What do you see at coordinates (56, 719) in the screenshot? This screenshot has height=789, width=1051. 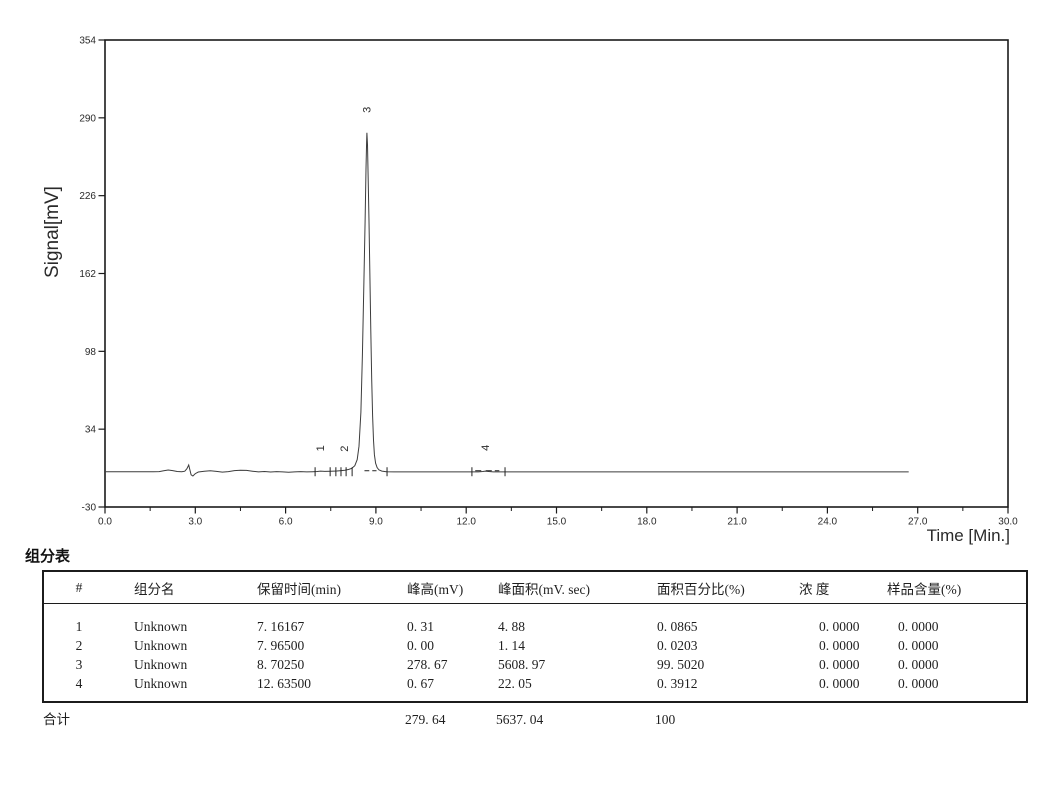 I see `total-cell: 合计` at bounding box center [56, 719].